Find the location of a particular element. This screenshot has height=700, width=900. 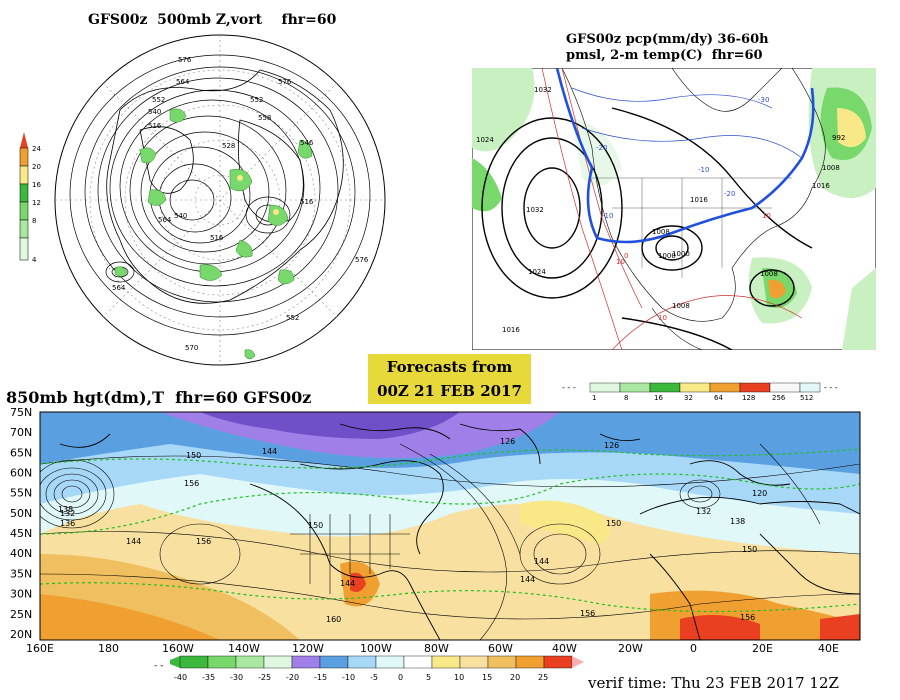

height-label: 132 is located at coordinates (67, 513).